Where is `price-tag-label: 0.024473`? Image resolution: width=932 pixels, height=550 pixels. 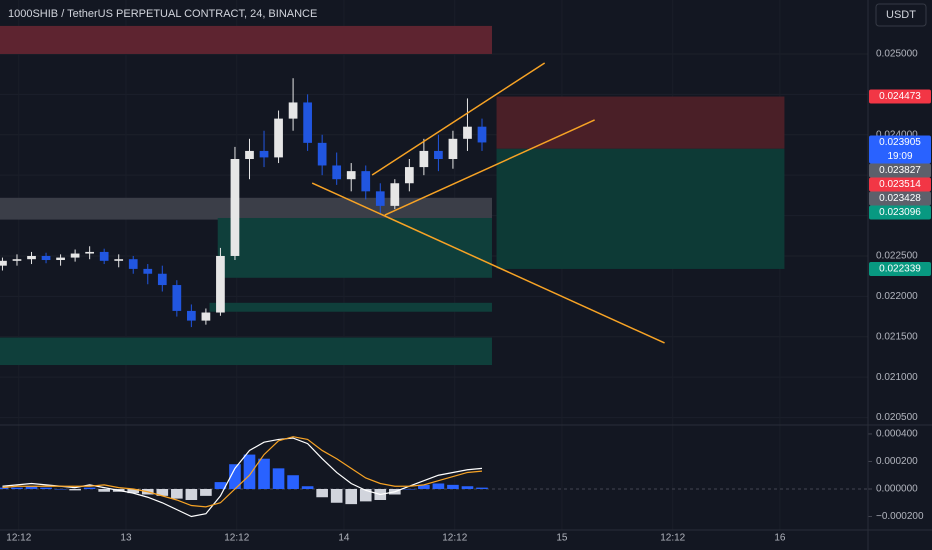
price-tag-label: 0.024473 is located at coordinates (900, 96).